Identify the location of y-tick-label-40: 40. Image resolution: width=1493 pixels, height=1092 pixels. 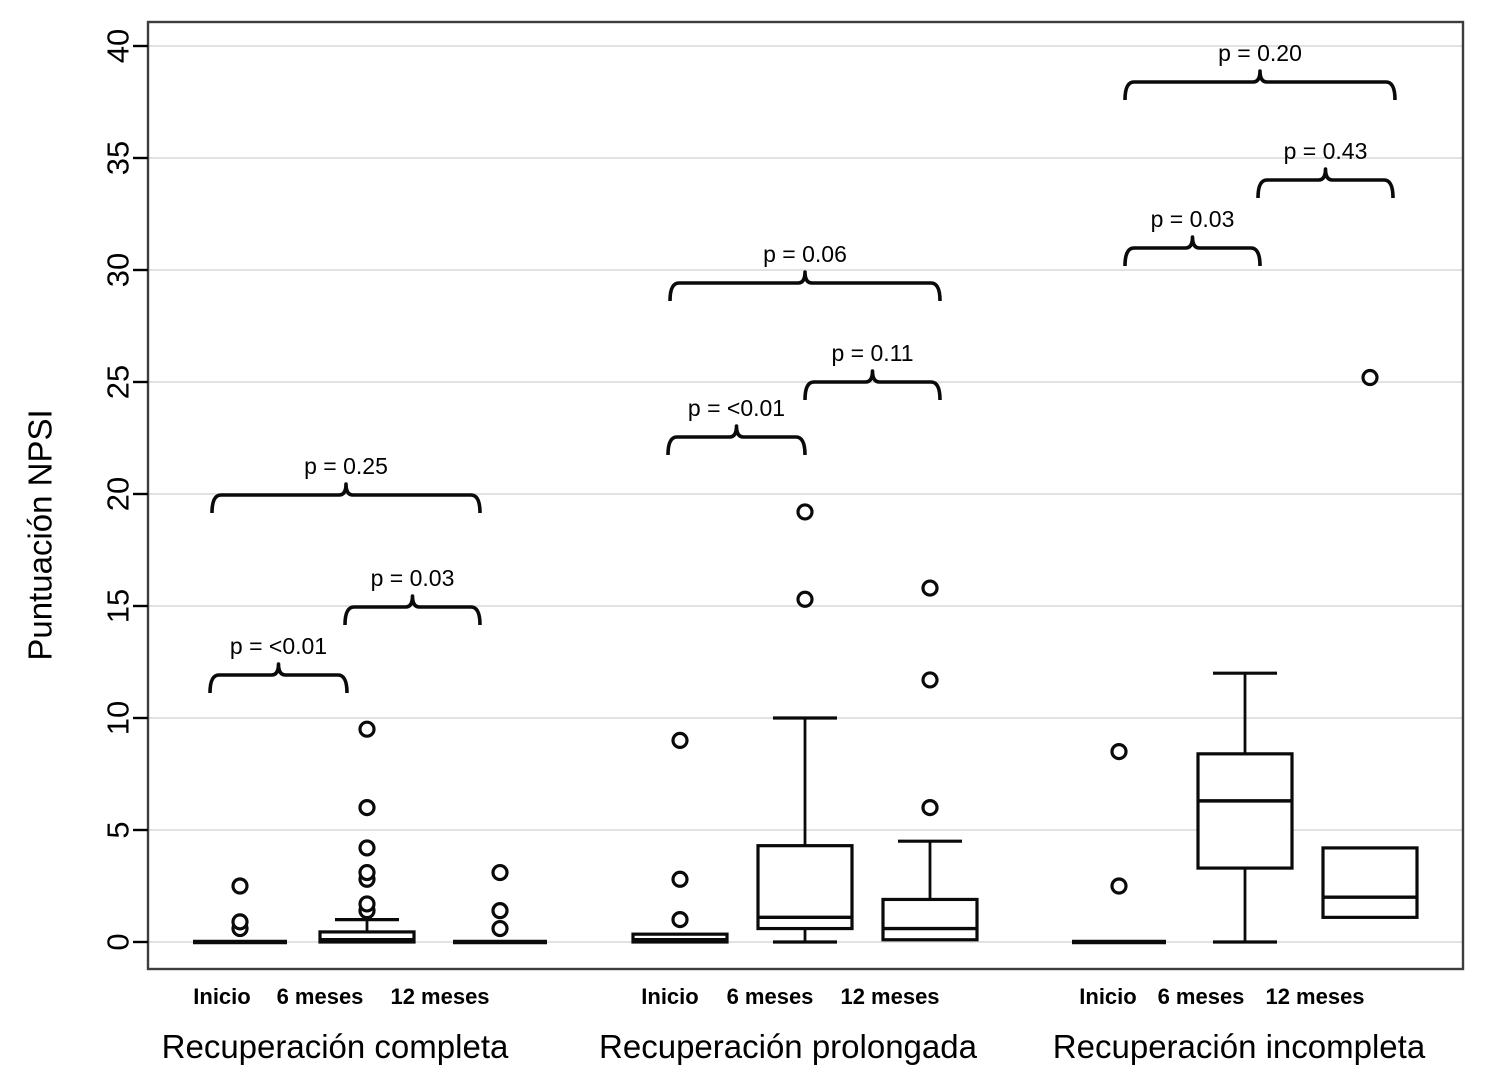
(118, 46).